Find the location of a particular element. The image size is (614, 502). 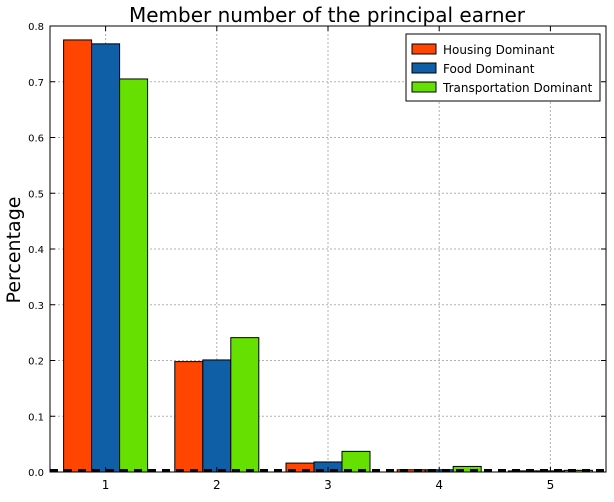

y-tick-label: 0.1 is located at coordinates (36, 417).